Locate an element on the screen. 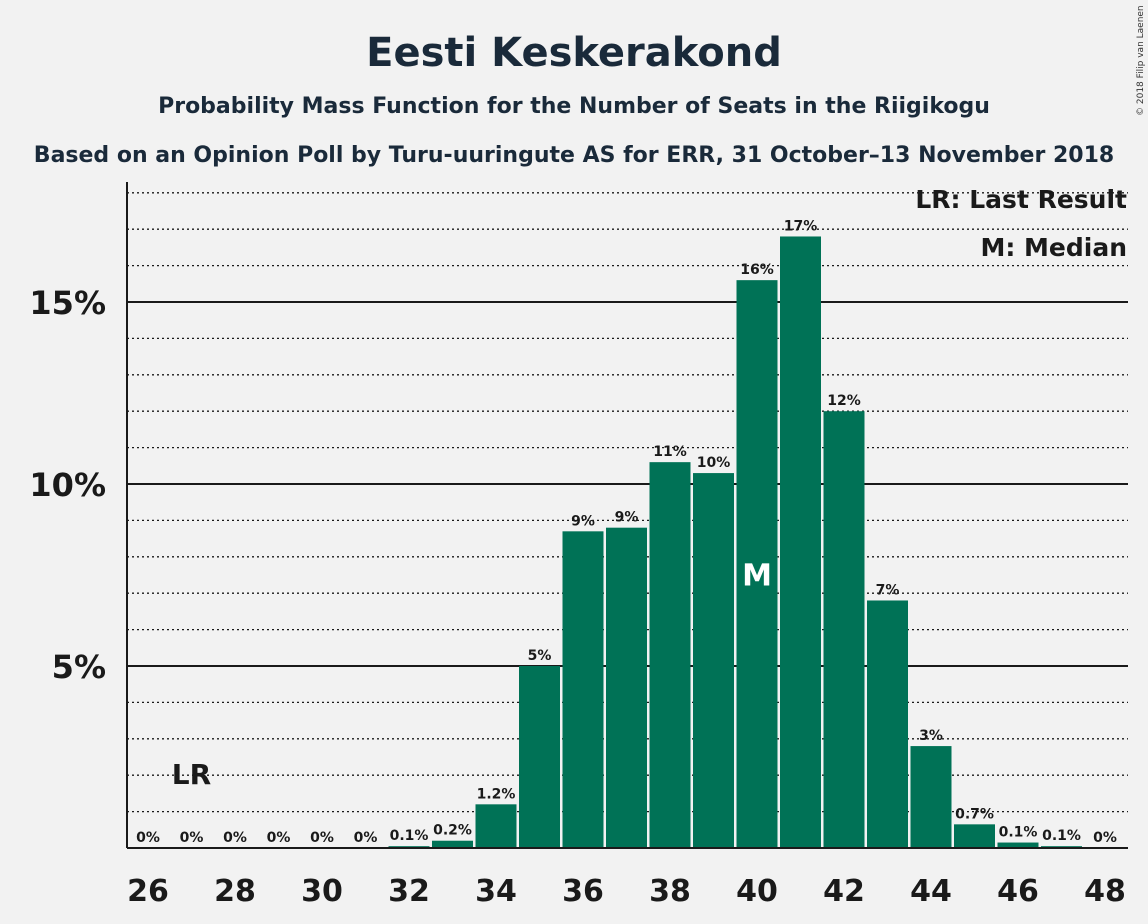 The width and height of the screenshot is (1148, 924). data-label-seat-39: 10% is located at coordinates (714, 463).